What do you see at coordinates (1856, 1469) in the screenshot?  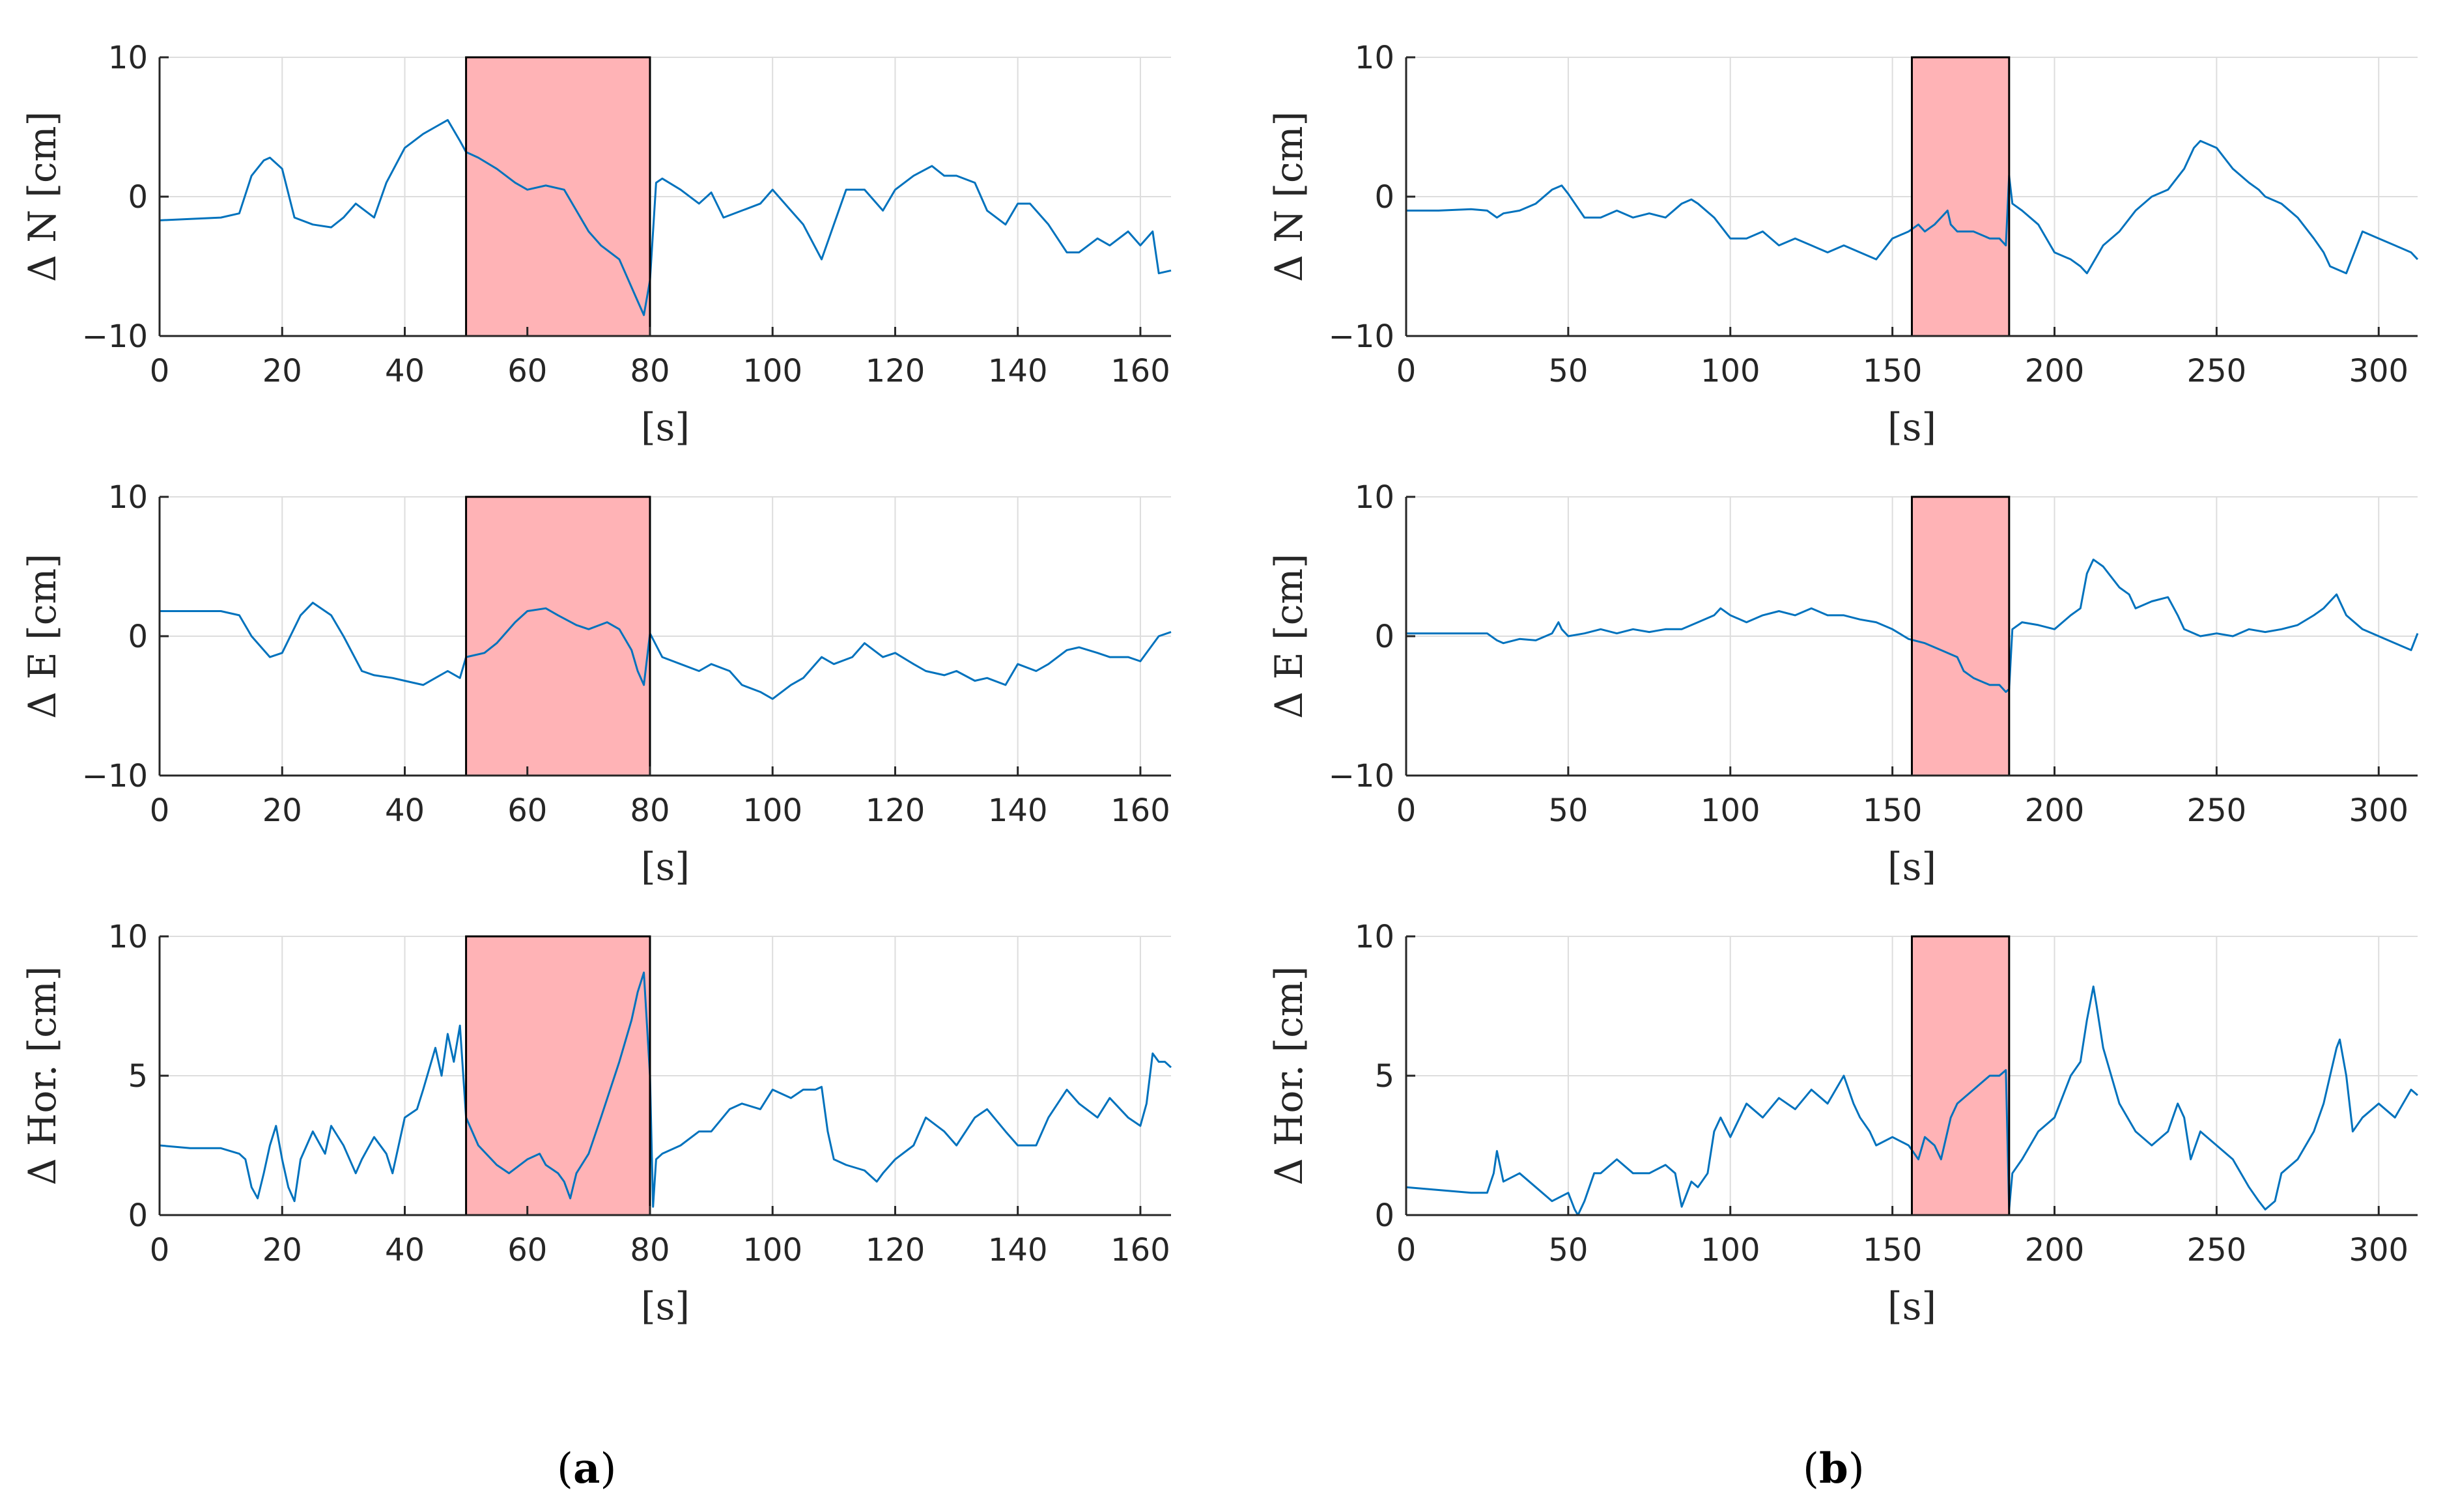 I see `panel-label-b-close: )` at bounding box center [1856, 1469].